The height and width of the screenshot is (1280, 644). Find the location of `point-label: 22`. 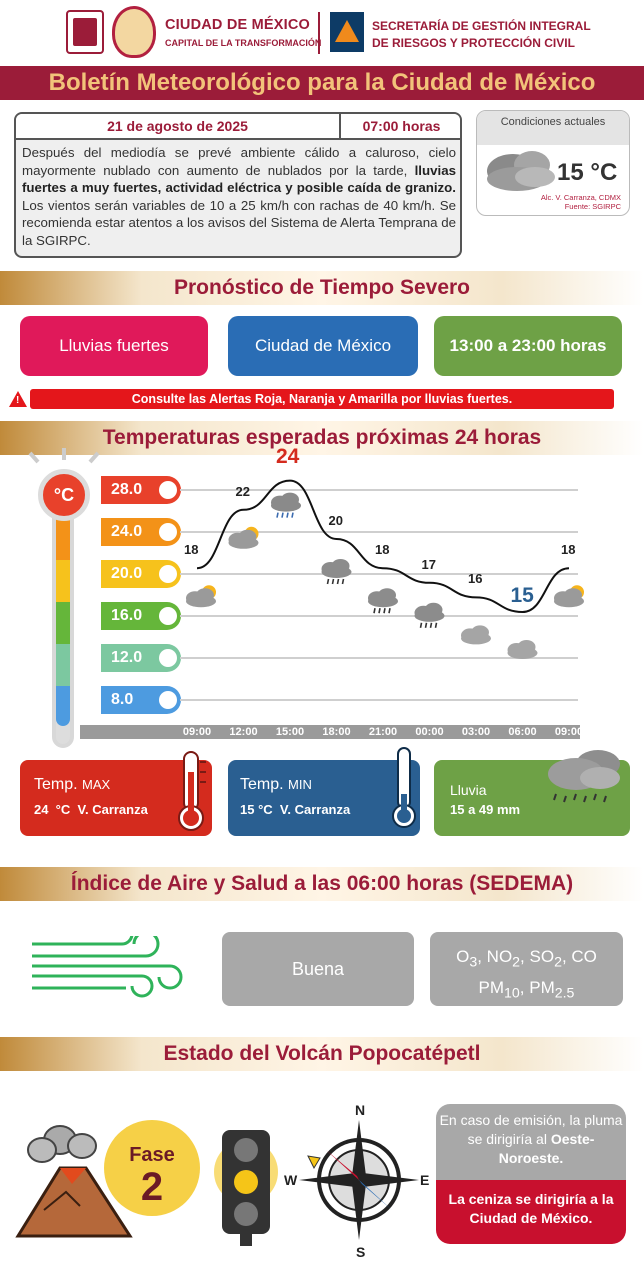

point-label: 22 is located at coordinates (242, 491).